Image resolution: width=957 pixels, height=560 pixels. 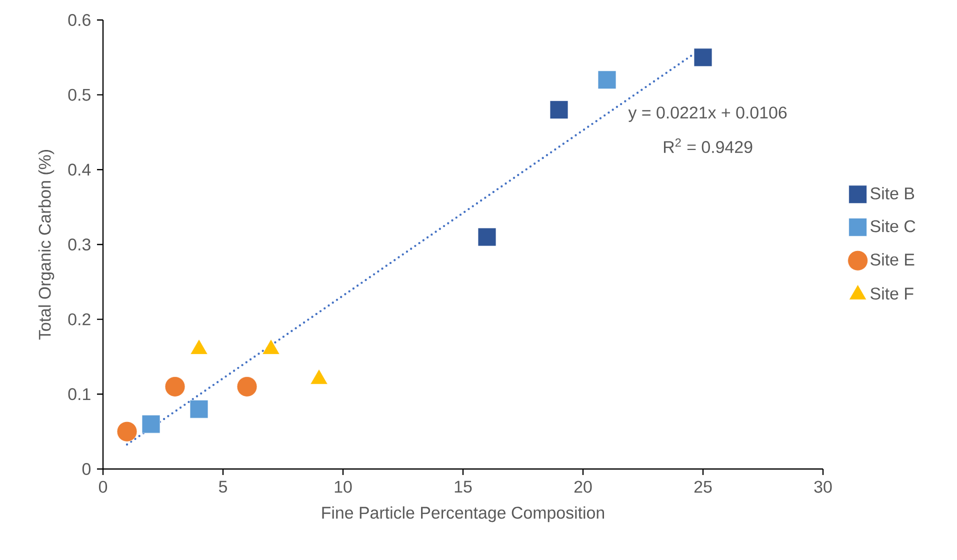 I want to click on y-tick-label: 0.2, so click(x=79, y=319).